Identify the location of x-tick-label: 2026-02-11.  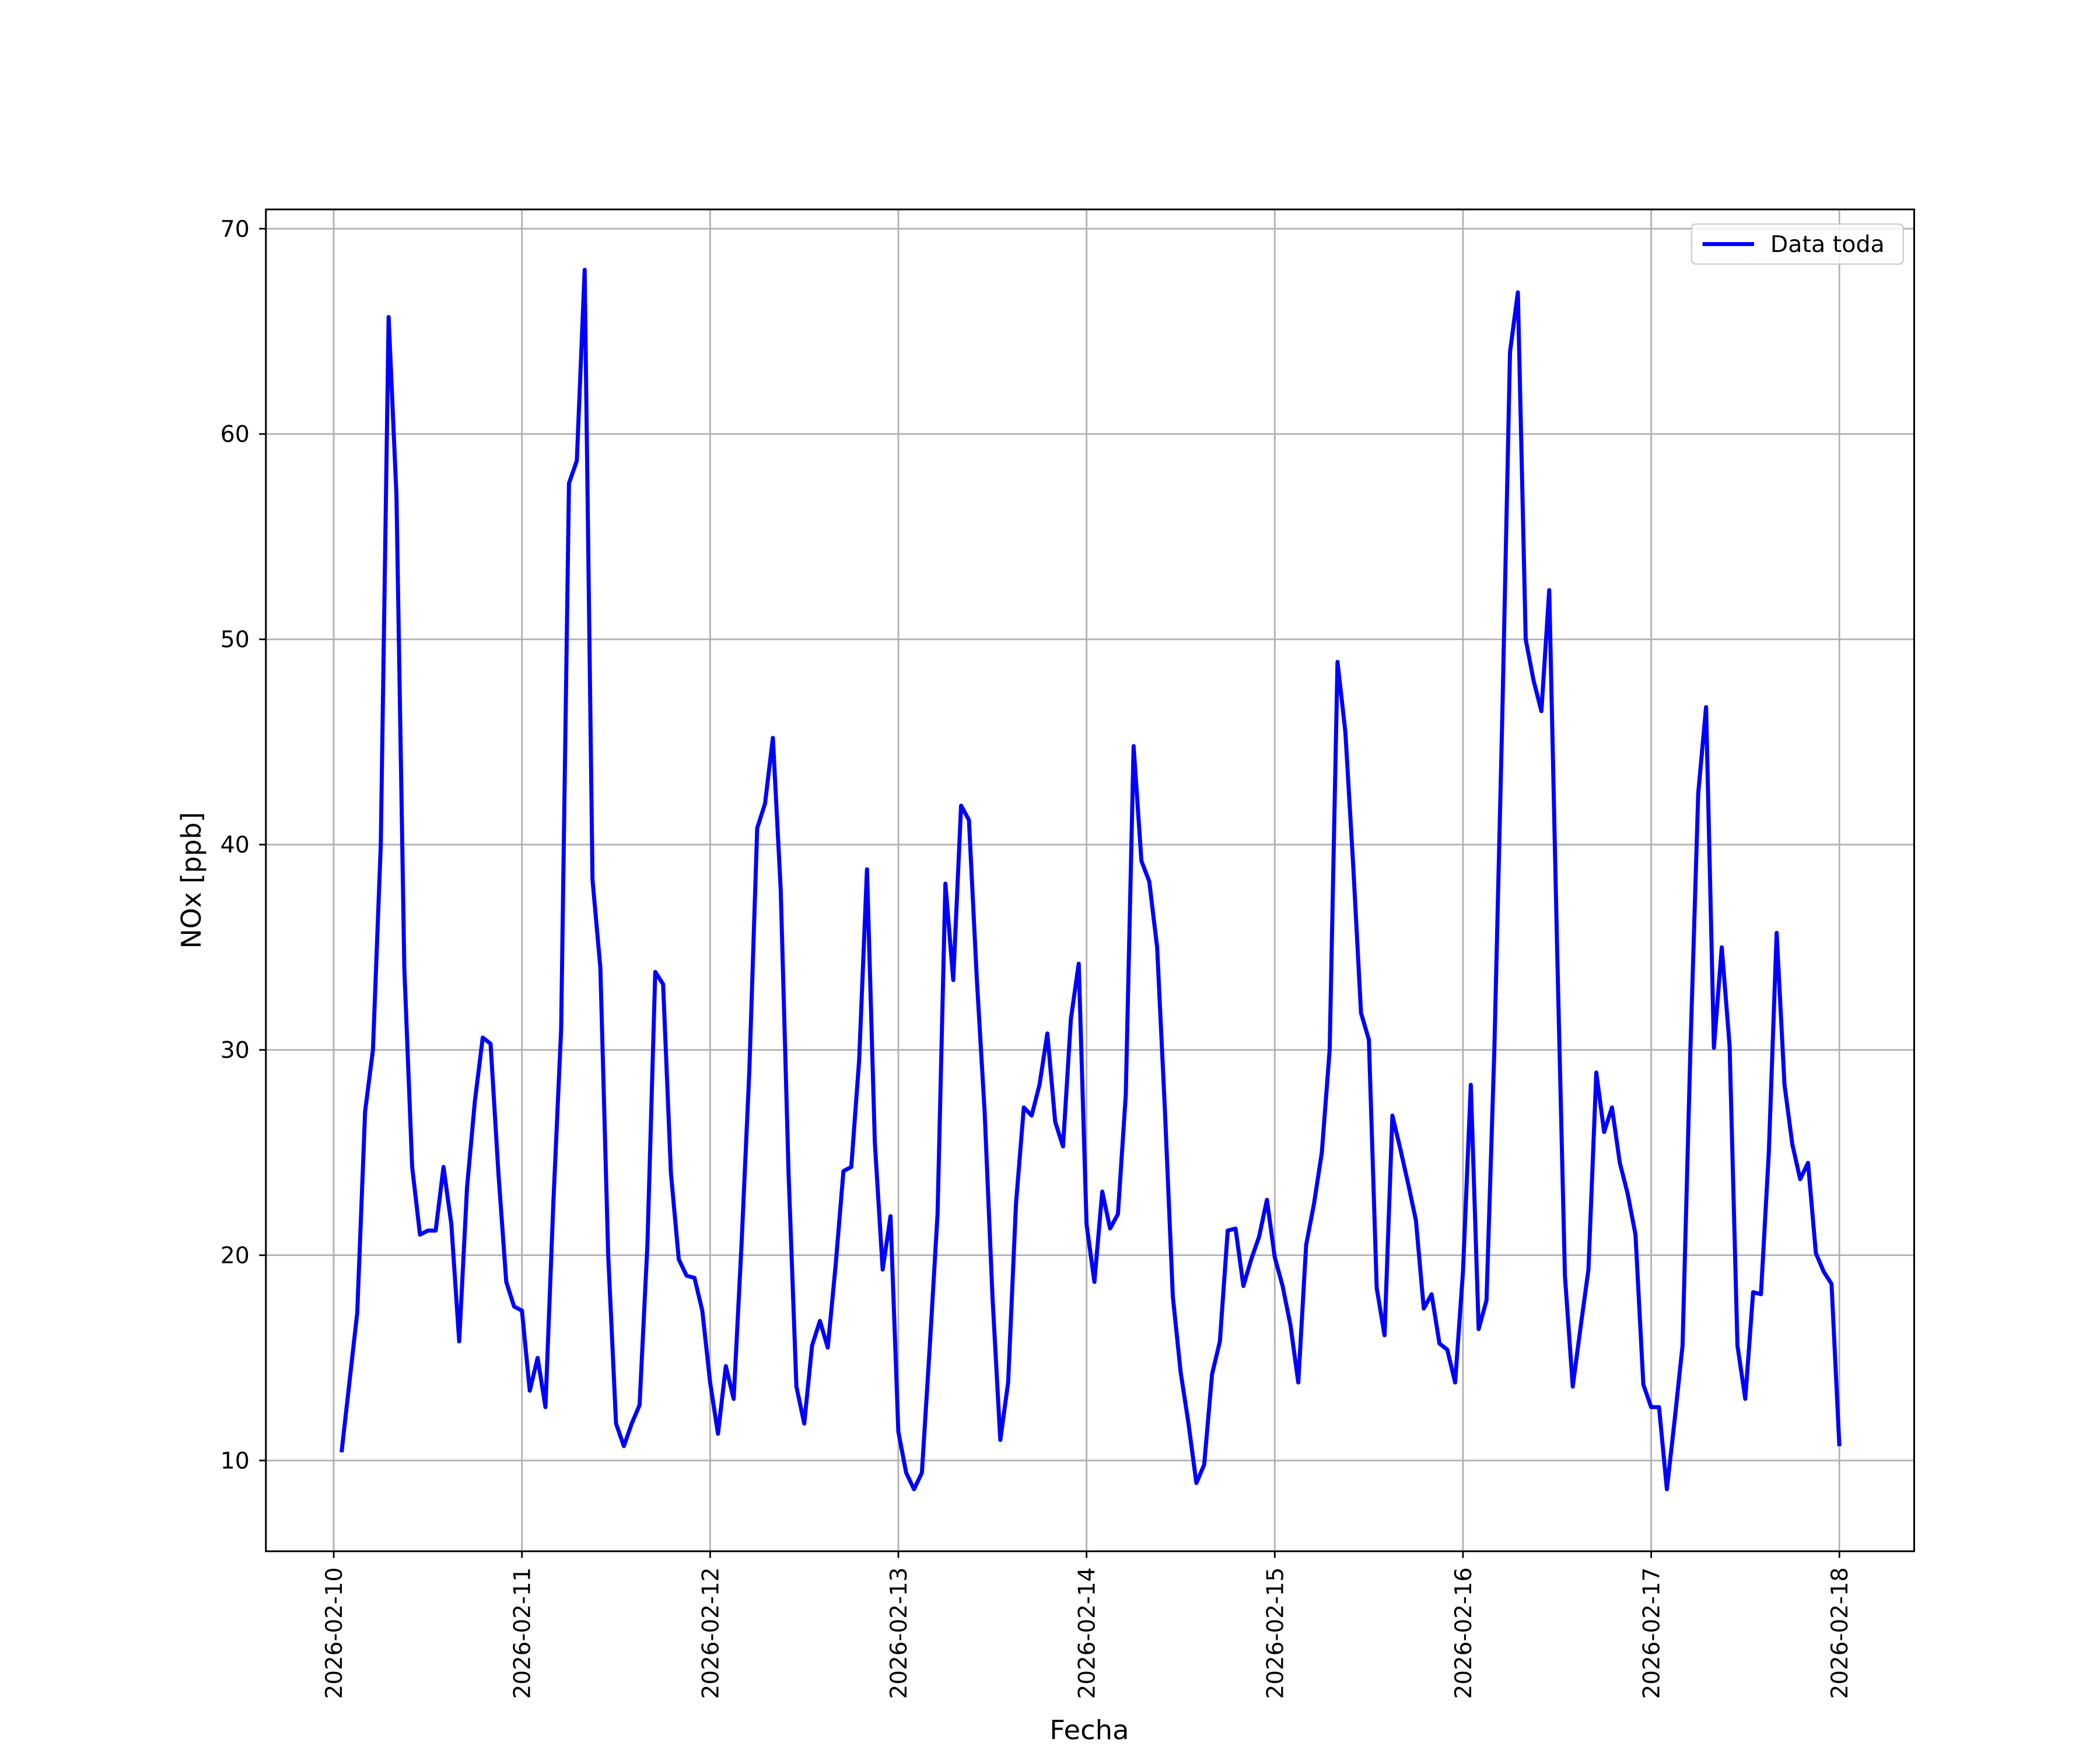
(522, 1633).